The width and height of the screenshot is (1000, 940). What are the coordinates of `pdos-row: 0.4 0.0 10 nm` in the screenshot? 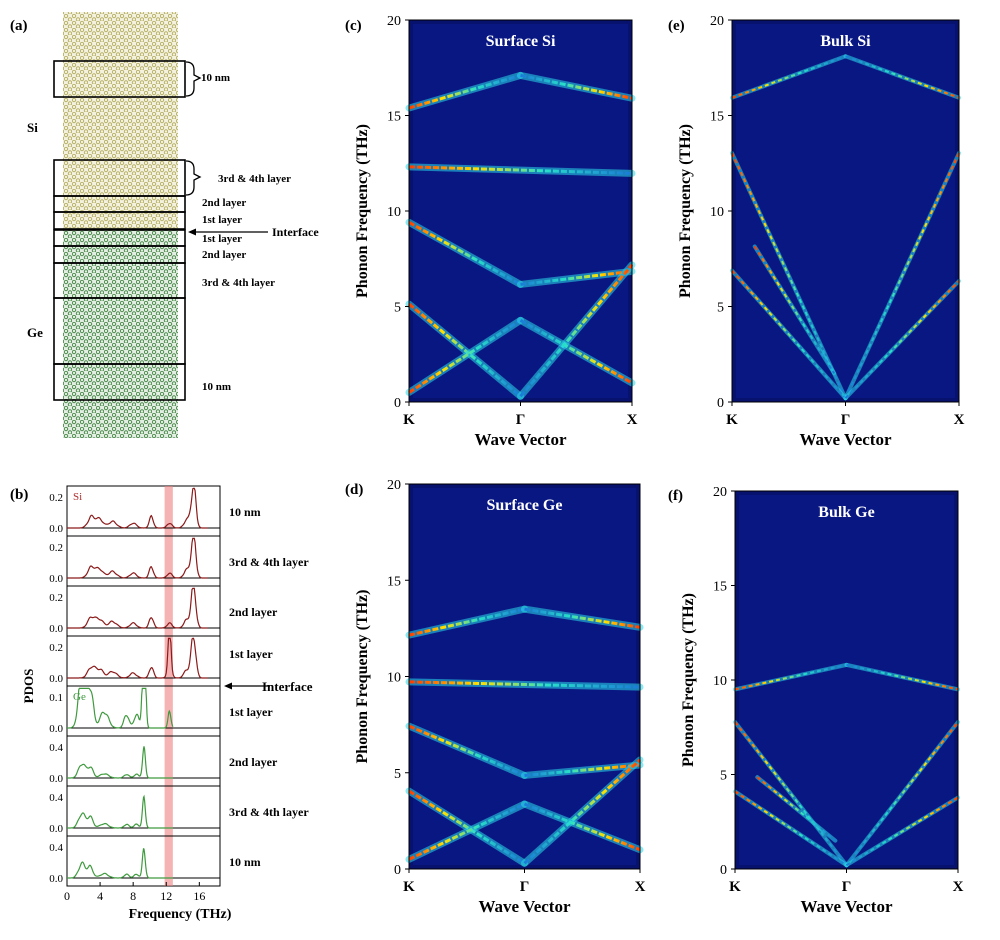 It's located at (155, 860).